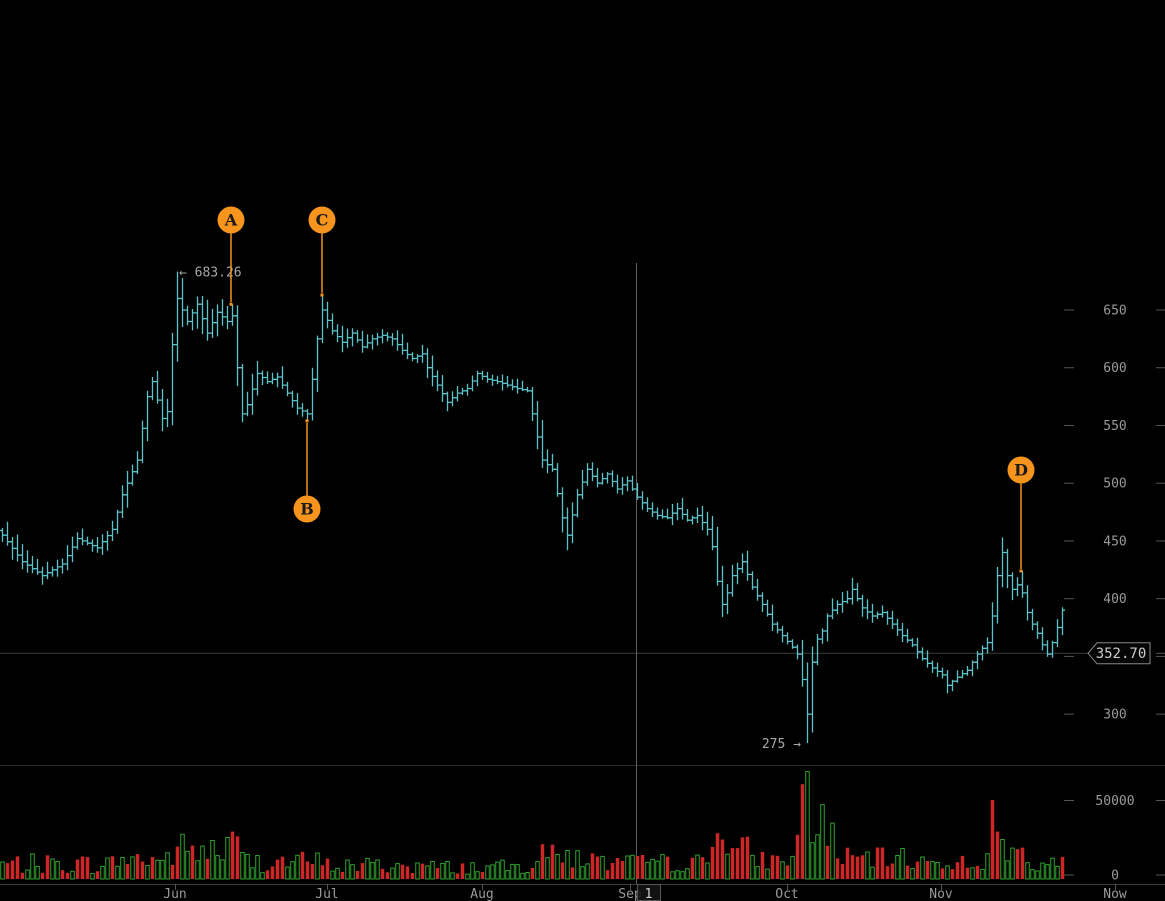 The image size is (1165, 901). Describe the element at coordinates (231, 256) in the screenshot. I see `marker-a: A` at that location.